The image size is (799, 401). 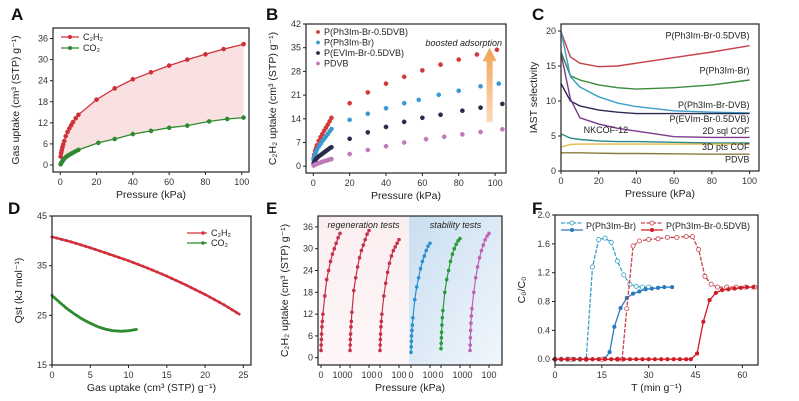 What do you see at coordinates (152, 104) in the screenshot?
I see `fill-between-area` at bounding box center [152, 104].